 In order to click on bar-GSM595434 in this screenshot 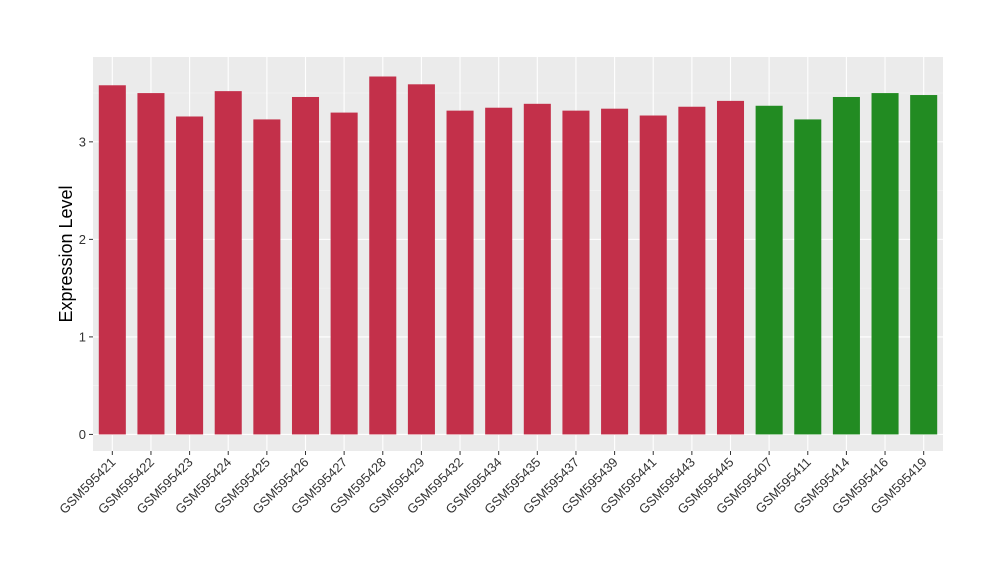, I will do `click(499, 271)`.